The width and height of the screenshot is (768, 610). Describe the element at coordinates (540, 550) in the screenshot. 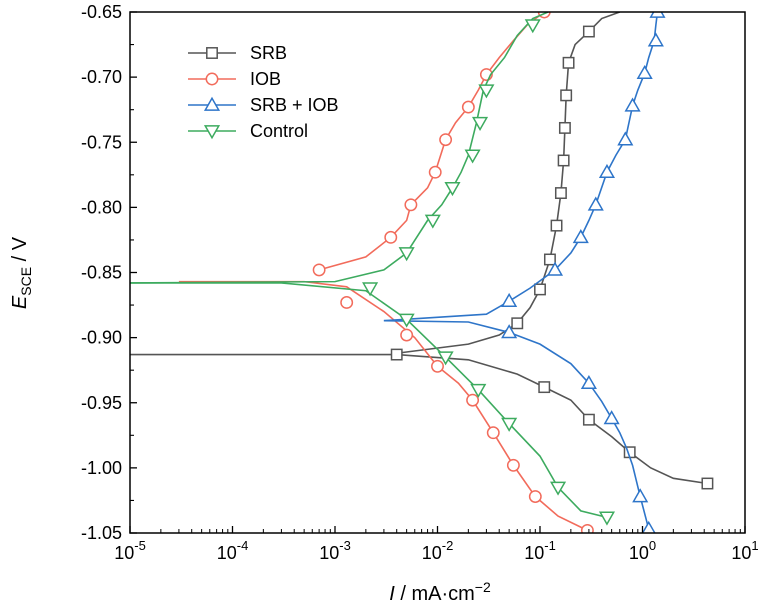

I see `x-tick-label: 10⁻¹` at that location.